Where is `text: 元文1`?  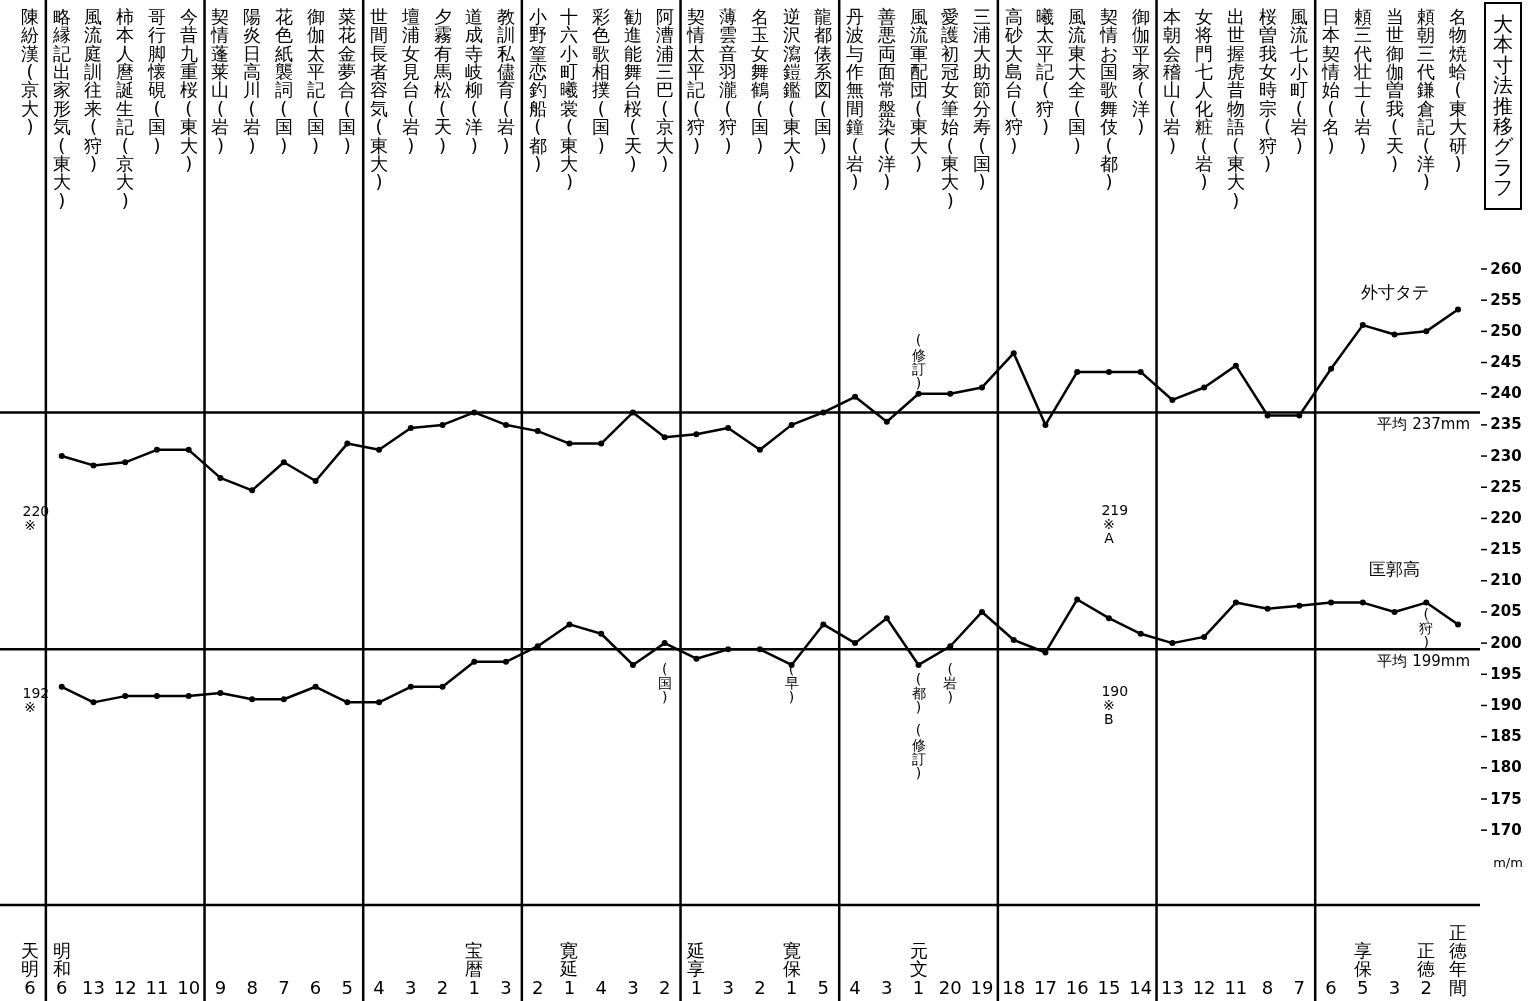
text: 元文1 is located at coordinates (919, 968).